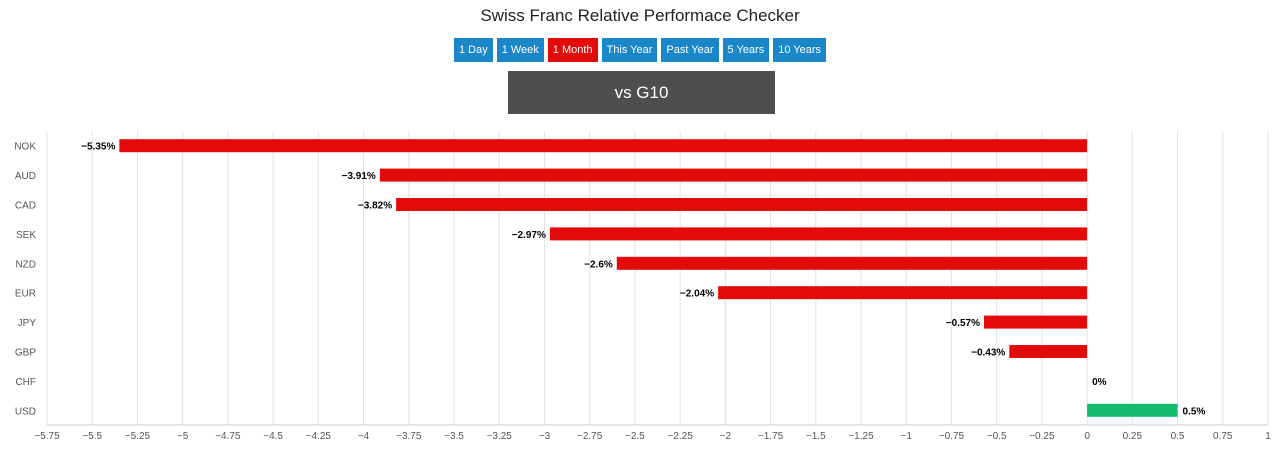 Image resolution: width=1280 pixels, height=451 pixels. Describe the element at coordinates (138, 436) in the screenshot. I see `x-tick-label: −5.25` at that location.